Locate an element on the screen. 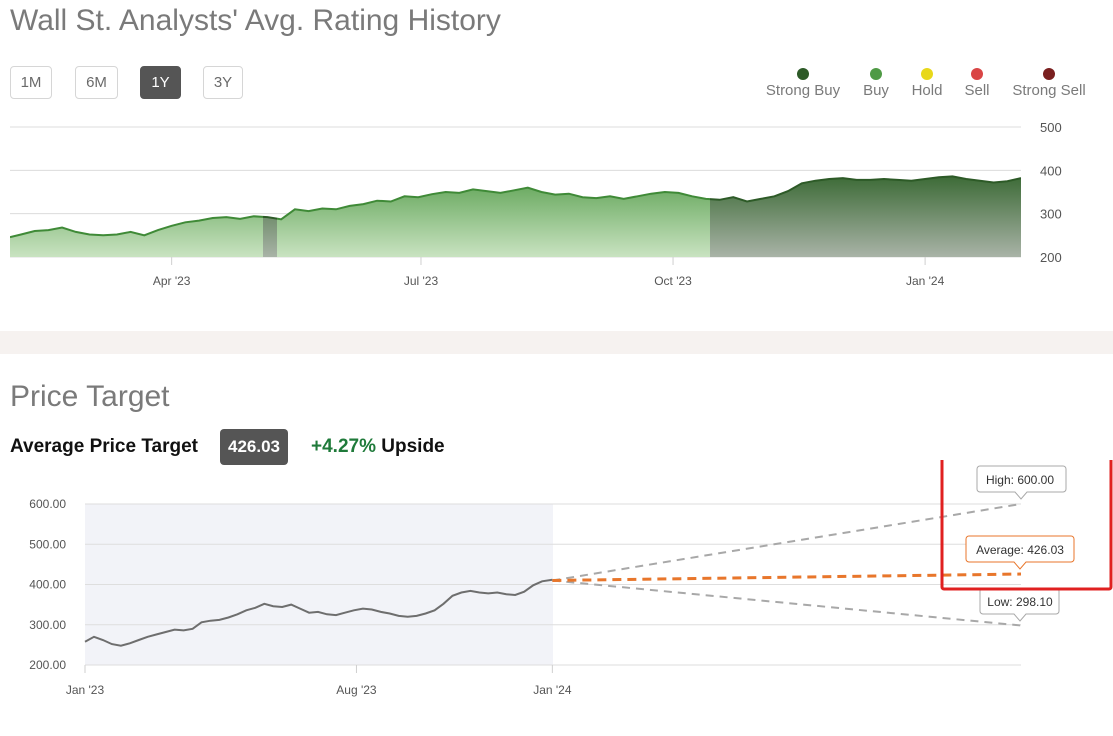  legend-label: Strong Sell is located at coordinates (1049, 90).